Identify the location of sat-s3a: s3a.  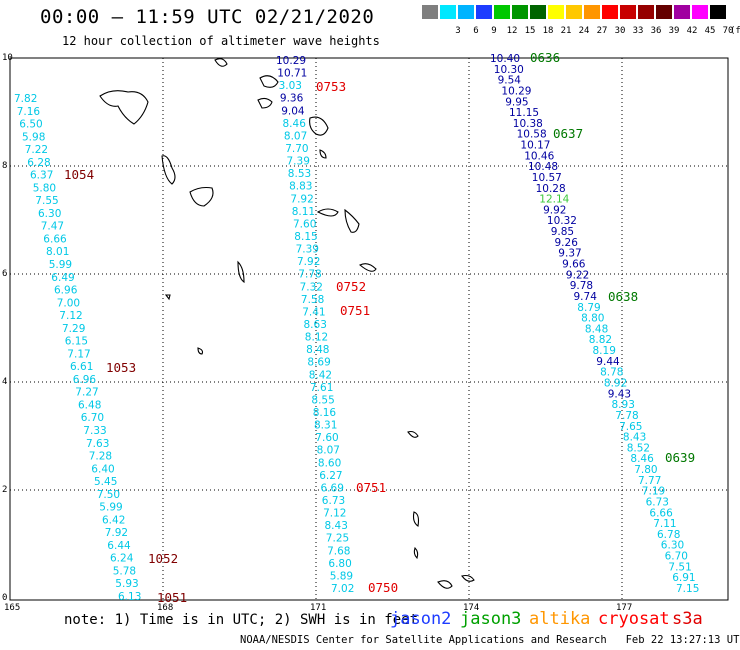
(687, 619).